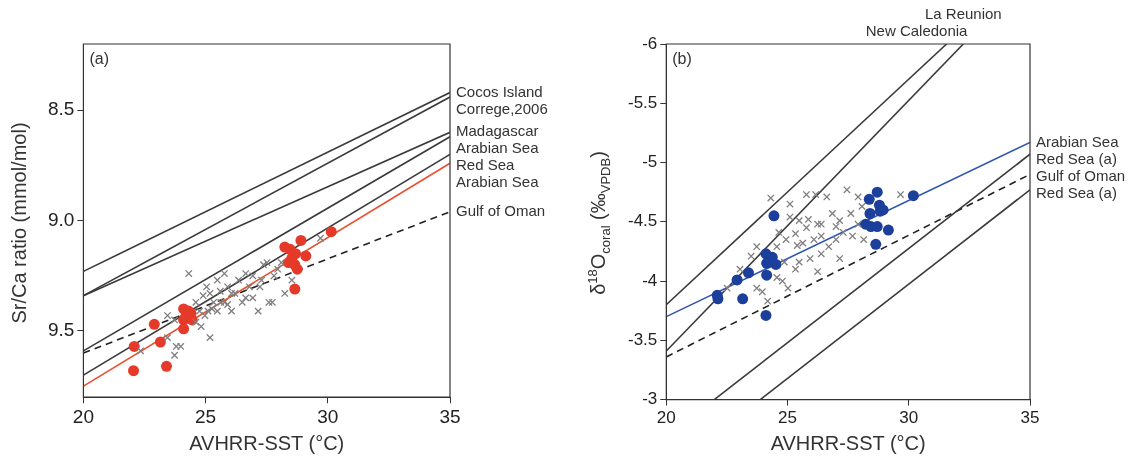 Image resolution: width=1145 pixels, height=460 pixels. Describe the element at coordinates (650, 399) in the screenshot. I see `y-tick-label: -3` at that location.